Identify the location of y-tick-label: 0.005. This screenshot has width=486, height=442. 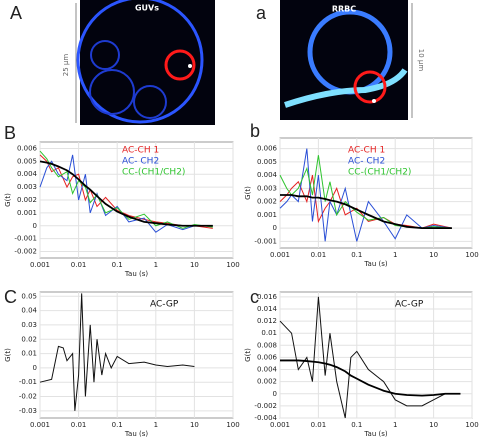
(27, 161).